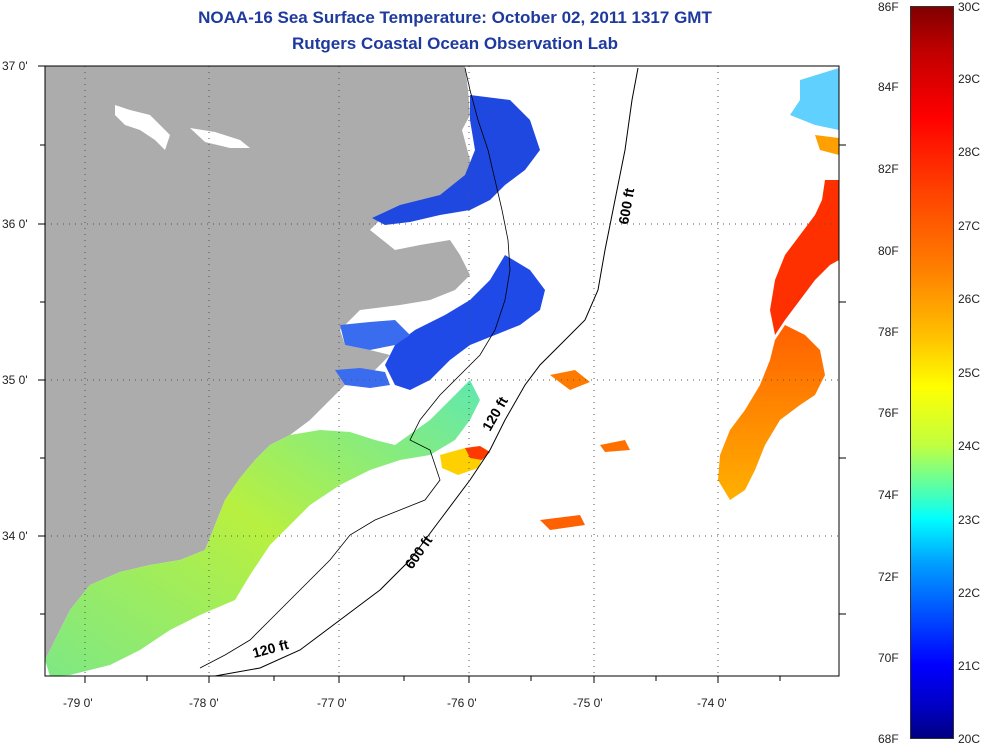 The image size is (992, 754). What do you see at coordinates (888, 251) in the screenshot?
I see `colorbar-f-label: 80F` at bounding box center [888, 251].